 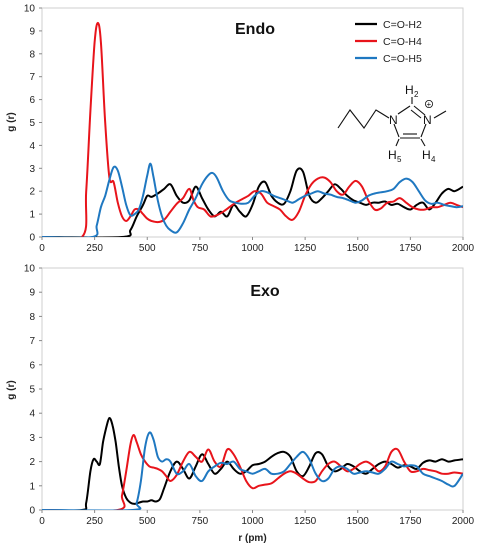 I want to click on legend: C=O-H2 C=O-H4 C=O-H5, so click(x=388, y=42).